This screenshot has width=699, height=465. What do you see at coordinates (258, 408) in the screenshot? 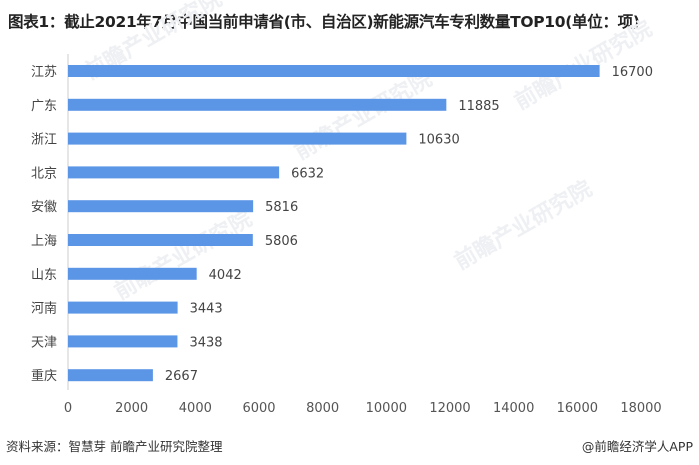
I see `x-tick-label: 6000` at bounding box center [258, 408].